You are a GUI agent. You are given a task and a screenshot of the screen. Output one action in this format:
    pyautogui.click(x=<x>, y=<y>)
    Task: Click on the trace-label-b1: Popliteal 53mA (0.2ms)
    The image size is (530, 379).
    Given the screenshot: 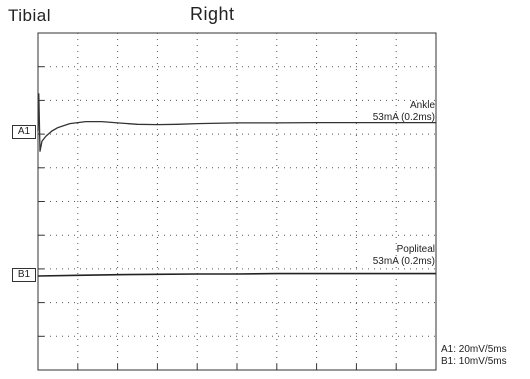 What is the action you would take?
    pyautogui.click(x=404, y=256)
    